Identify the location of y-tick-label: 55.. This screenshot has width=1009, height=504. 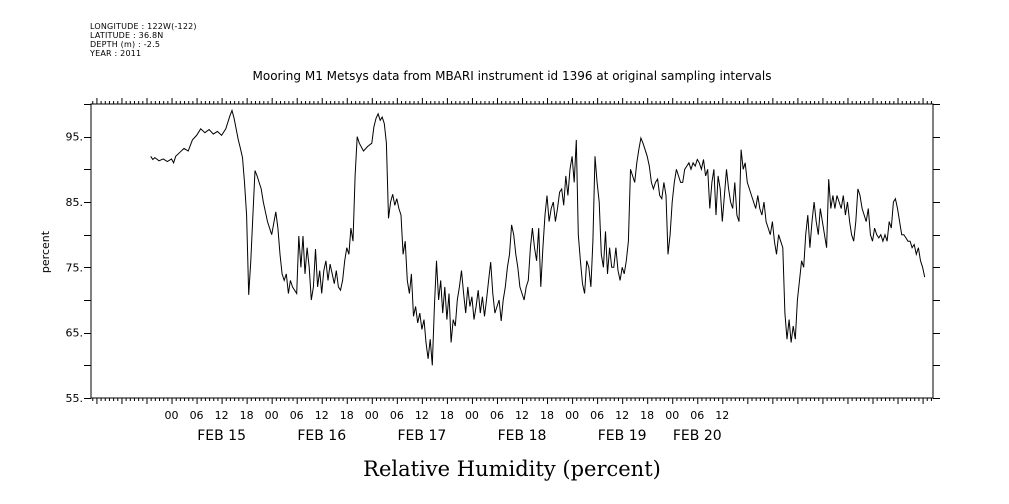
(75, 398).